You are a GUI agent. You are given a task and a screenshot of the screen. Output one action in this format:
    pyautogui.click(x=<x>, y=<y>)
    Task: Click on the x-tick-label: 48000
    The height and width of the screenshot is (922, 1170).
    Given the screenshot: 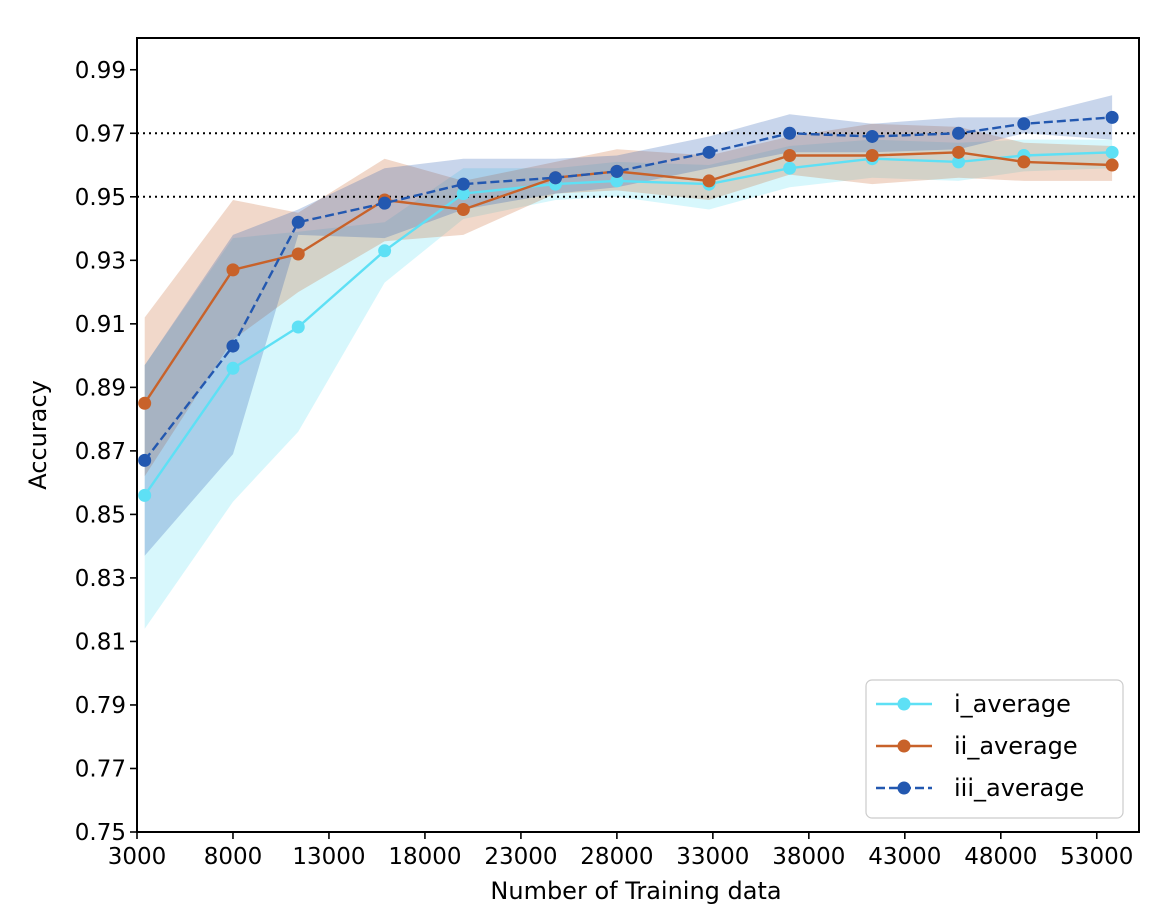 What is the action you would take?
    pyautogui.click(x=1000, y=857)
    